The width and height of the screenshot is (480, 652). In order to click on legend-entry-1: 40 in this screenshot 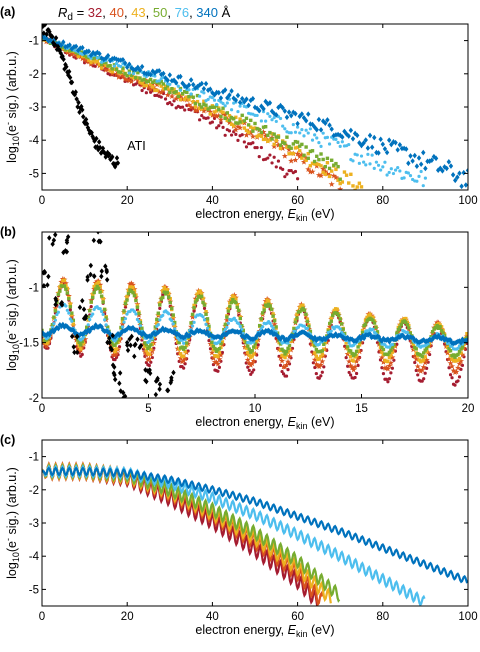, I will do `click(116, 12)`.